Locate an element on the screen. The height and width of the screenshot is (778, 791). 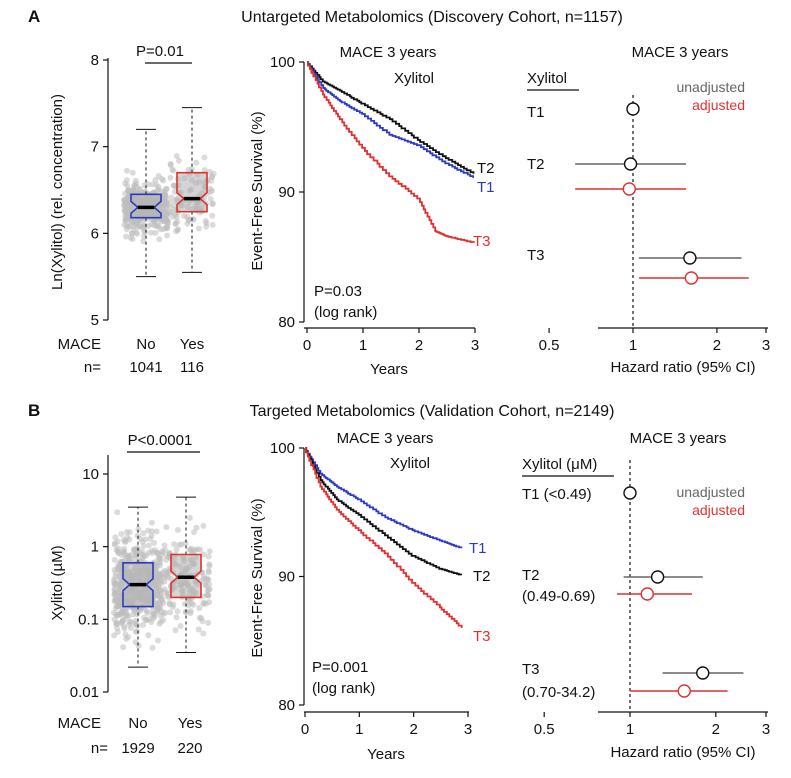
a-forest-xlabel: Hazard ratio (95% CI) is located at coordinates (682, 367).